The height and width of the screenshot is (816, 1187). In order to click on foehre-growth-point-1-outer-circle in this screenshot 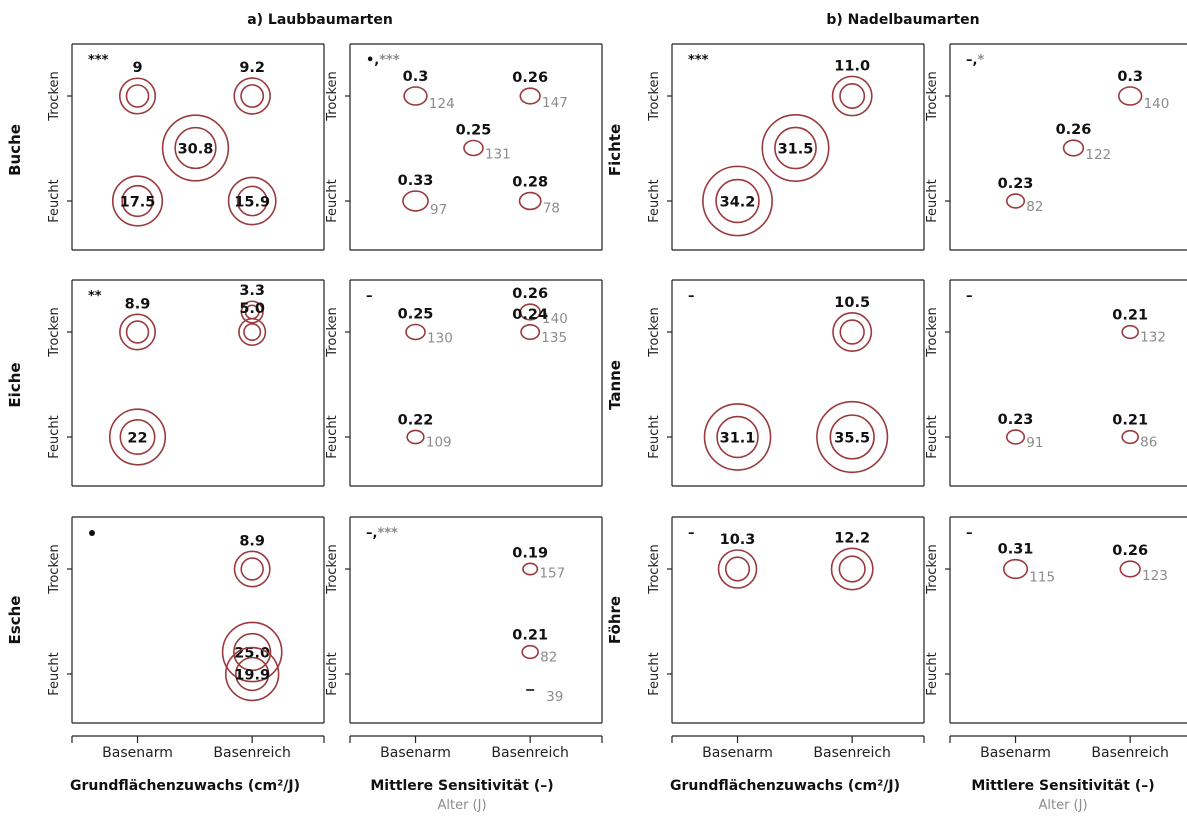, I will do `click(852, 569)`.